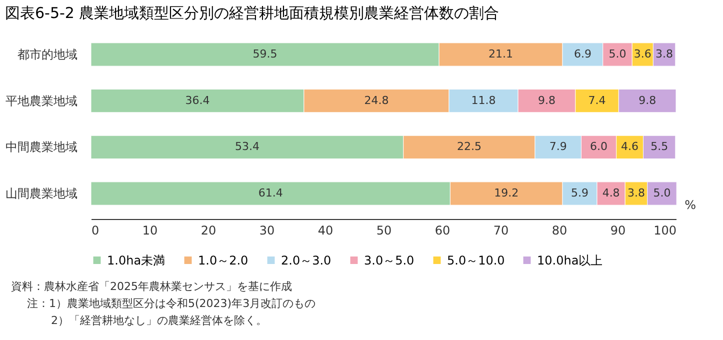 The image size is (723, 340). What do you see at coordinates (476, 260) in the screenshot?
I see `legend-label: 5.0～10.0` at bounding box center [476, 260].